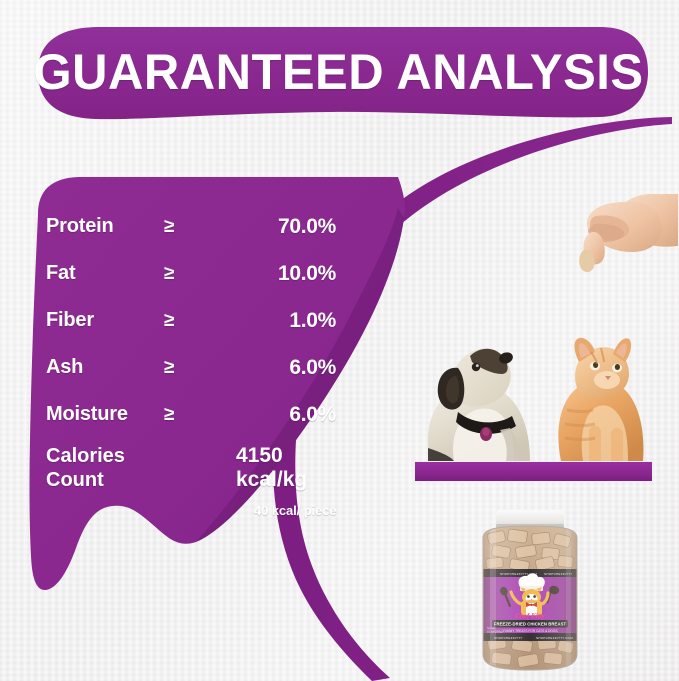 The image size is (679, 681). I want to click on nutrient-value: 1.0%, so click(312, 320).